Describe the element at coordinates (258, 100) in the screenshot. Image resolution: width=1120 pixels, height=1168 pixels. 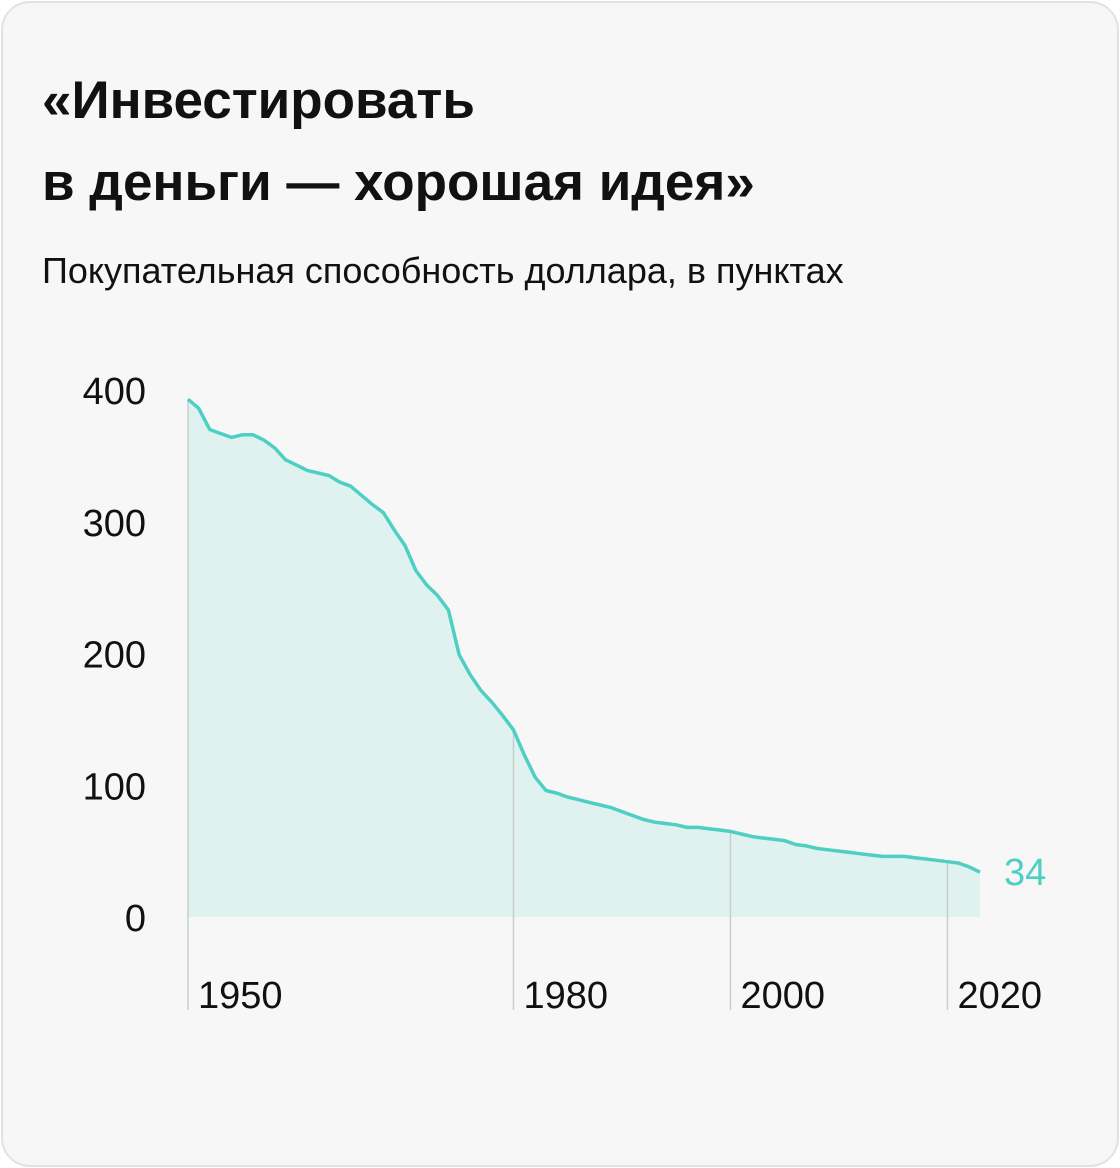
I see `title-line: «Инвестировать` at that location.